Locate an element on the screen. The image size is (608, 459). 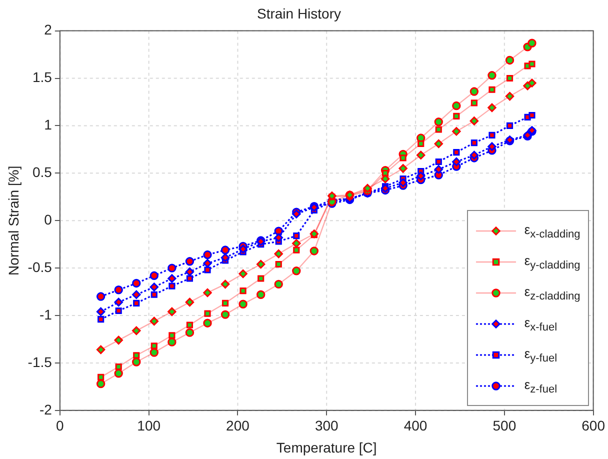
y-tick-label: -2 is located at coordinates (45, 409).